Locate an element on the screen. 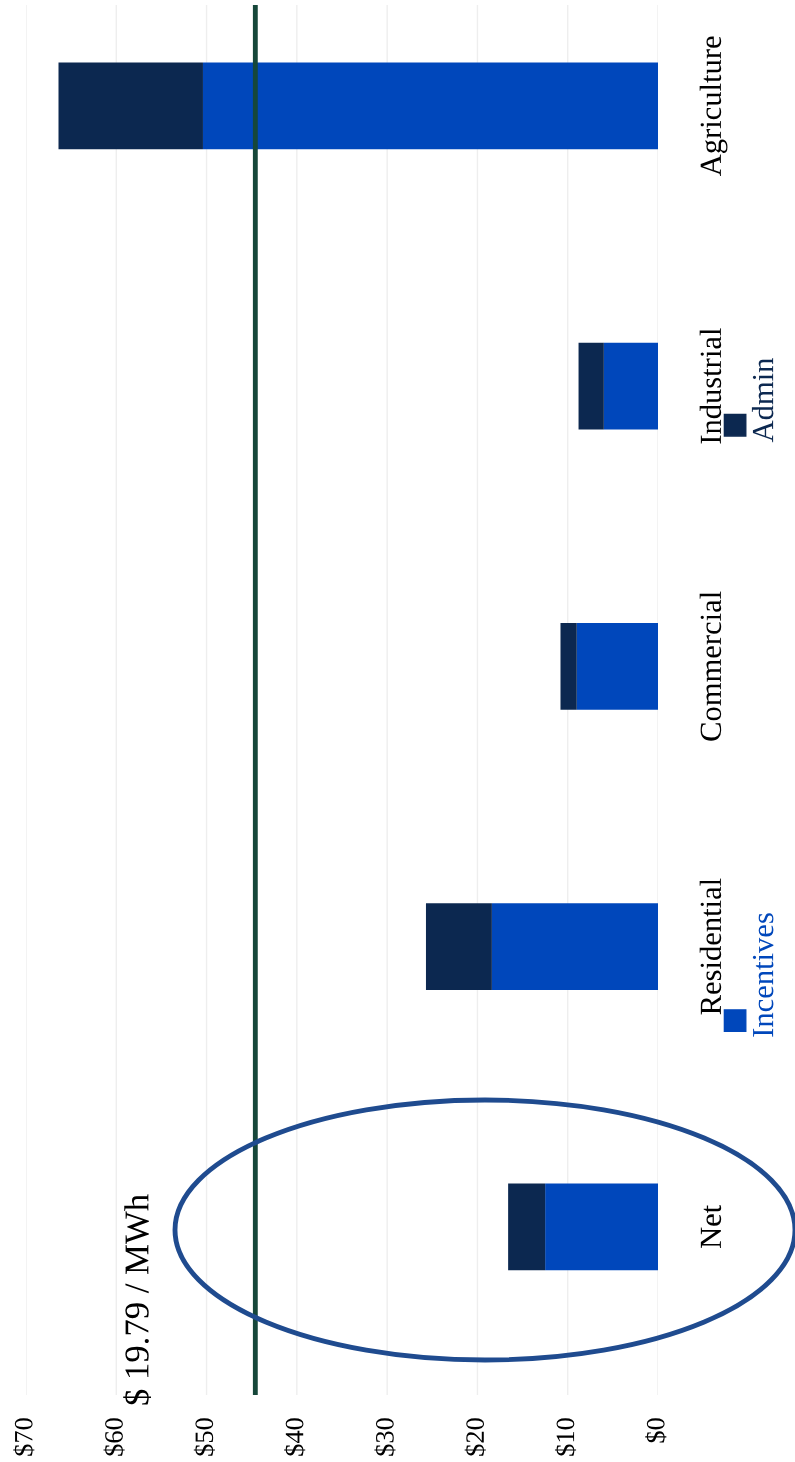 The image size is (795, 1462). y-tick-label: Industrial is located at coordinates (710, 386).